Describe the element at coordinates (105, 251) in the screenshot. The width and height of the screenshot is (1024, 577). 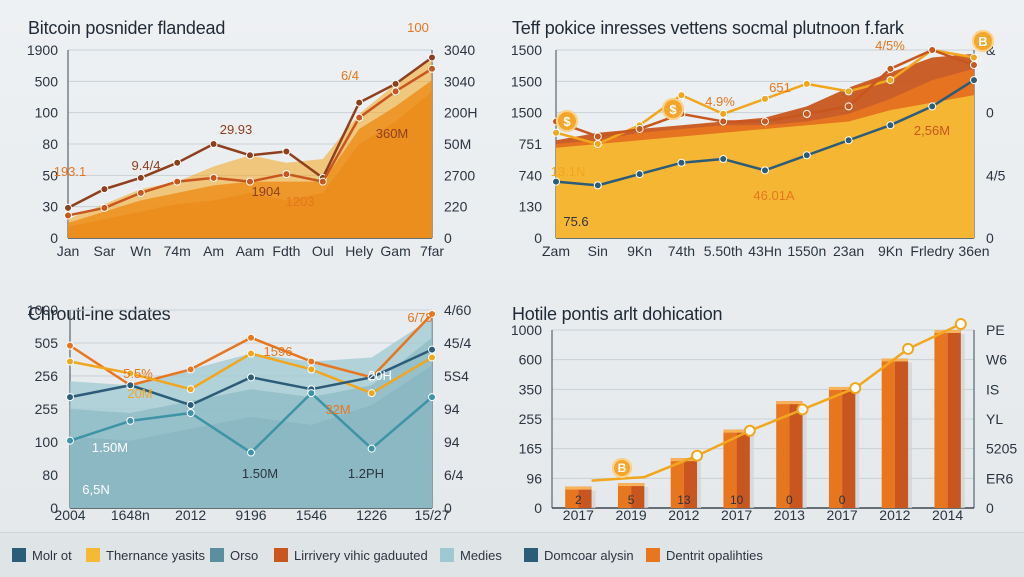
I see `x-tick-label: Sar` at that location.